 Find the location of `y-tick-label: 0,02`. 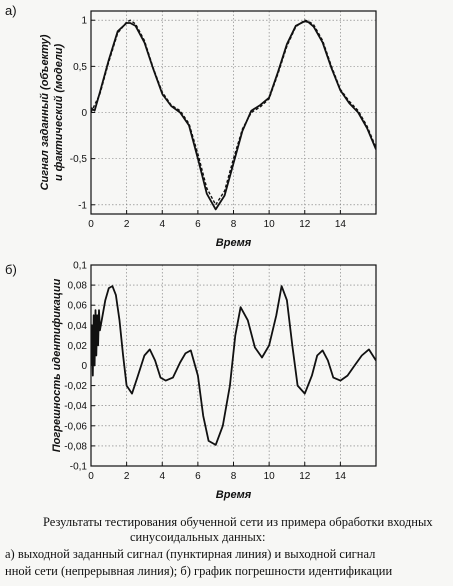

y-tick-label: 0,02 is located at coordinates (78, 346).